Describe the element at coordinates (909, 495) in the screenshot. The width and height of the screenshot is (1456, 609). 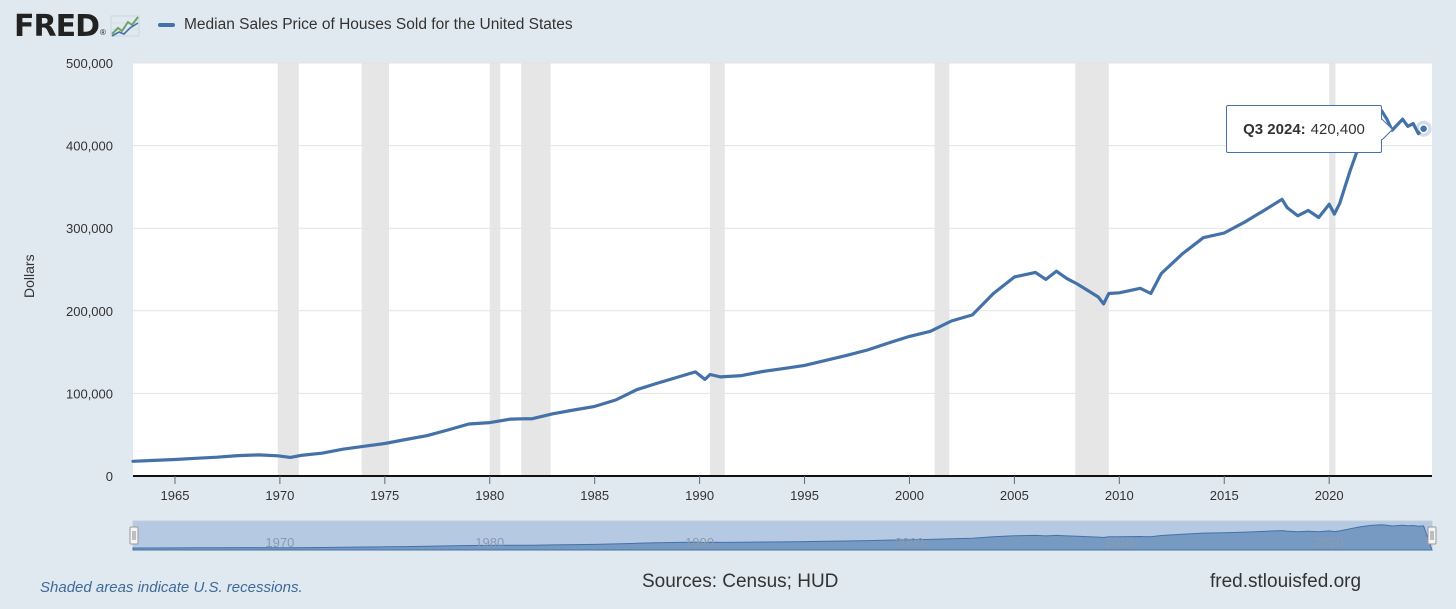
I see `x-tick-label: 2000` at that location.